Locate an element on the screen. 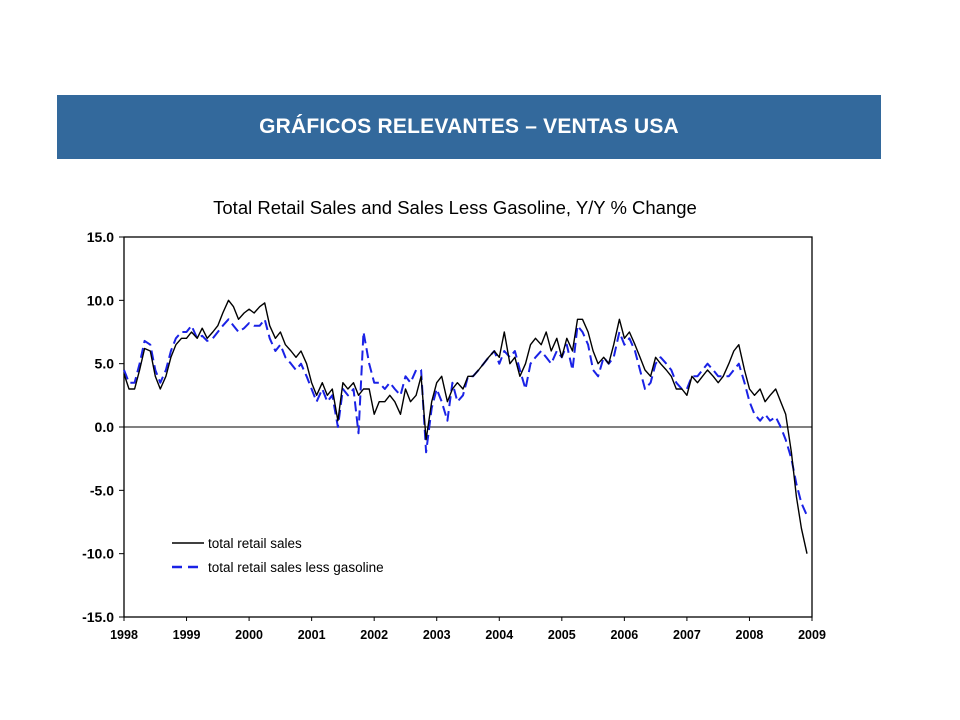 The height and width of the screenshot is (720, 960). x-tick-label: 2008 is located at coordinates (750, 635).